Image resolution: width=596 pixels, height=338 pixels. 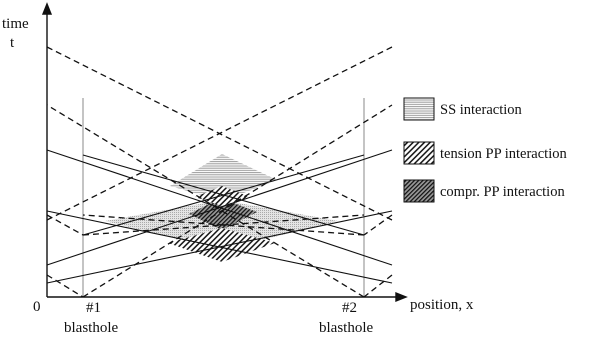 What do you see at coordinates (346, 328) in the screenshot?
I see `blasthole-2-label: blasthole` at bounding box center [346, 328].